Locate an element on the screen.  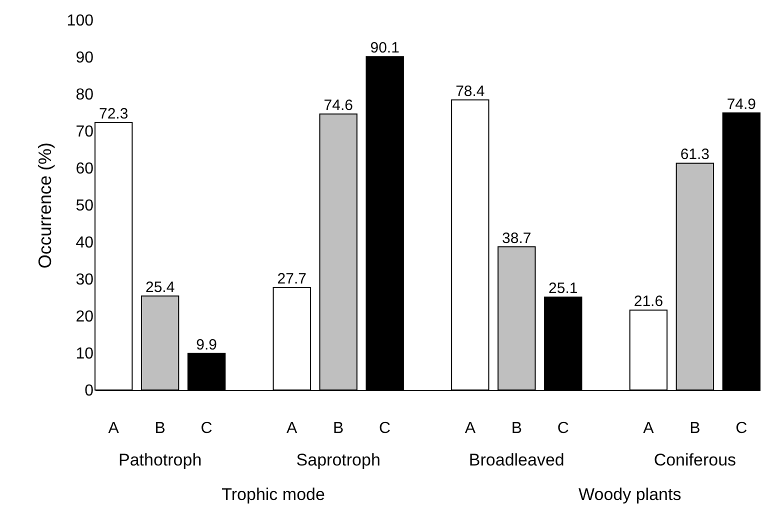
y-axis-title: Occurrence (%) is located at coordinates (44, 205).